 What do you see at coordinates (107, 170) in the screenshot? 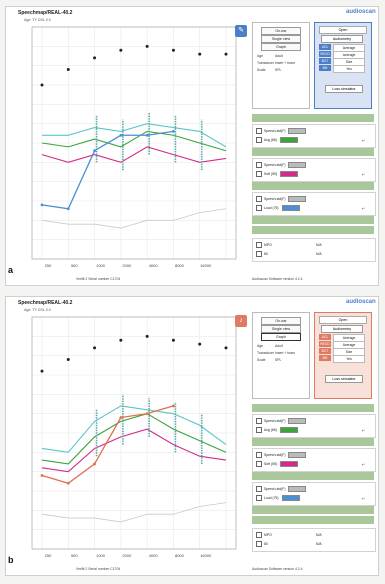
I see `blue-series` at bounding box center [107, 170].